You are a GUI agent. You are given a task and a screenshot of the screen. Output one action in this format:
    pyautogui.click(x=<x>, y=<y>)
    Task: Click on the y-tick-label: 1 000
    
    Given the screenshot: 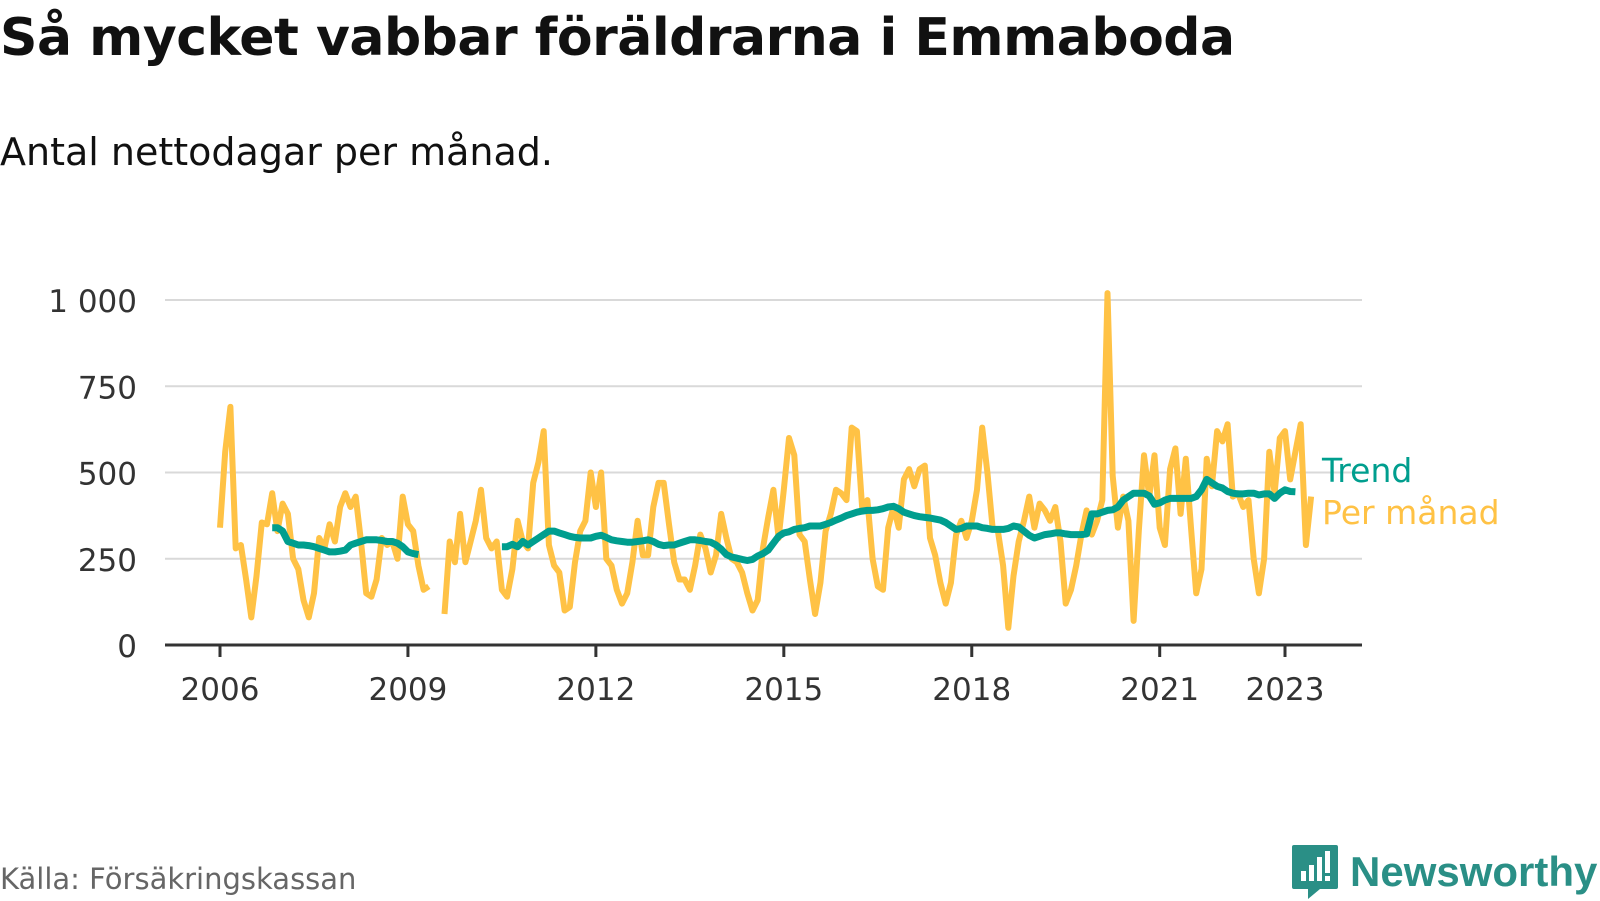 What is the action you would take?
    pyautogui.click(x=92, y=302)
    